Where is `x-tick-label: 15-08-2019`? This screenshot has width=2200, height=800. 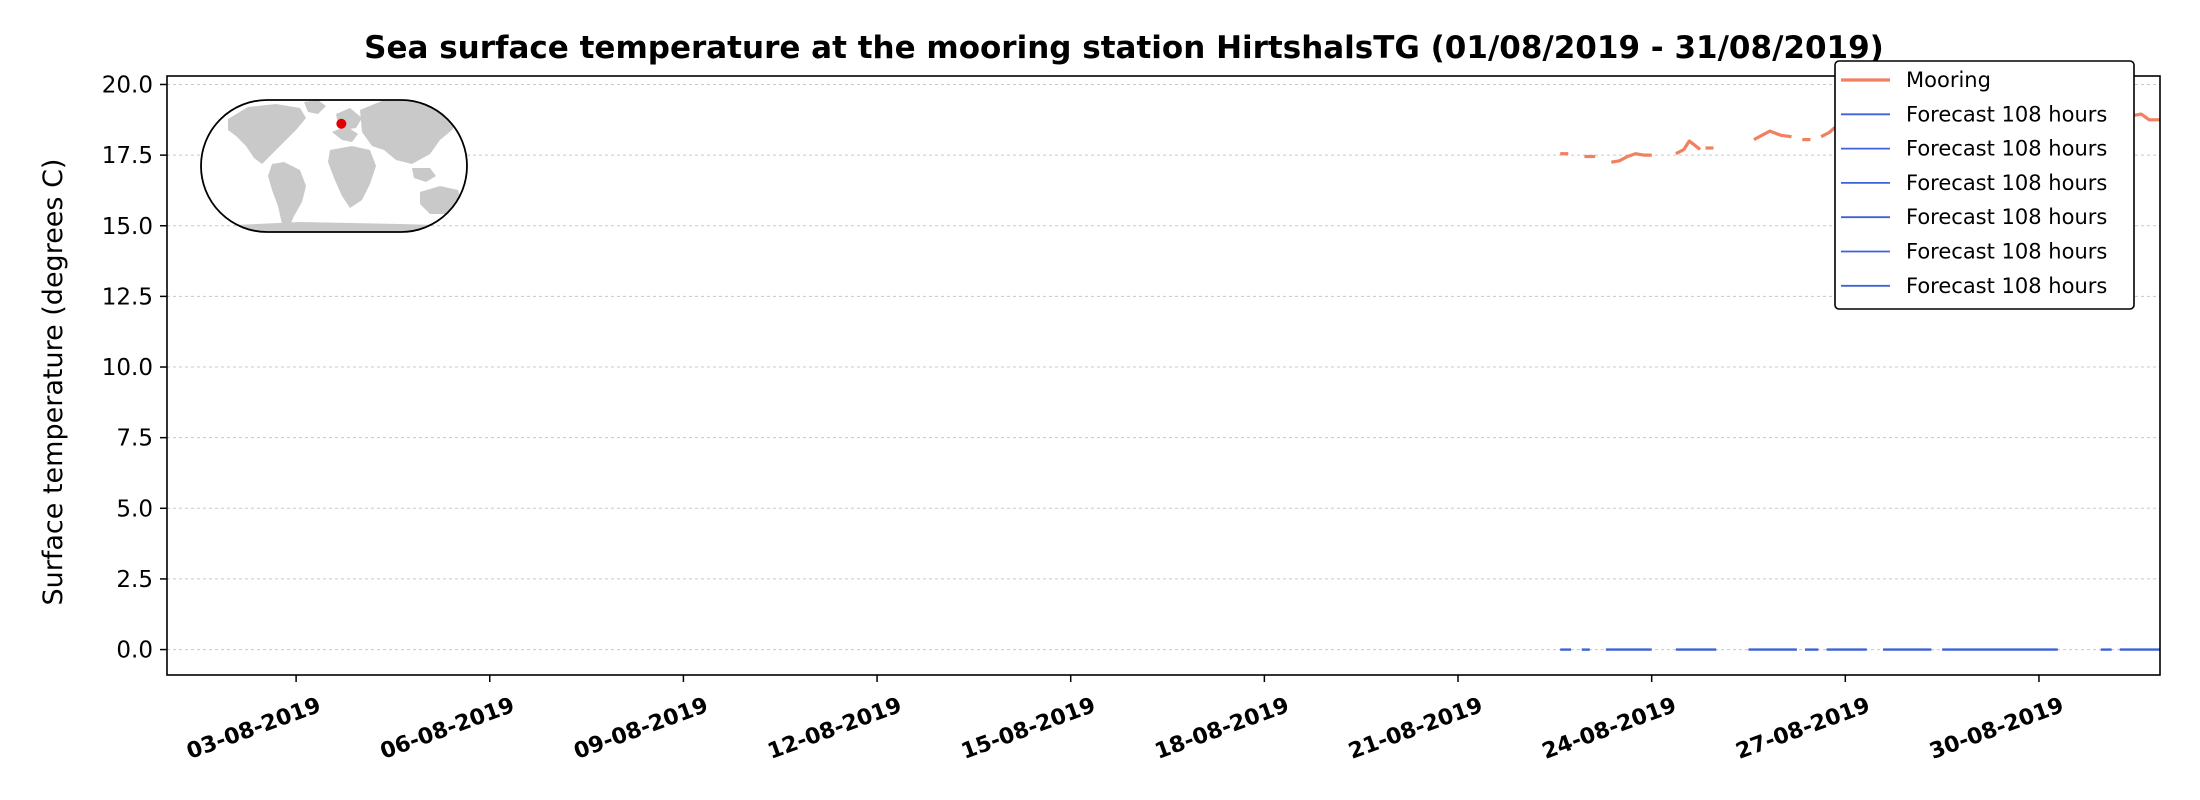
x-tick-label: 15-08-2019 is located at coordinates (1028, 729).